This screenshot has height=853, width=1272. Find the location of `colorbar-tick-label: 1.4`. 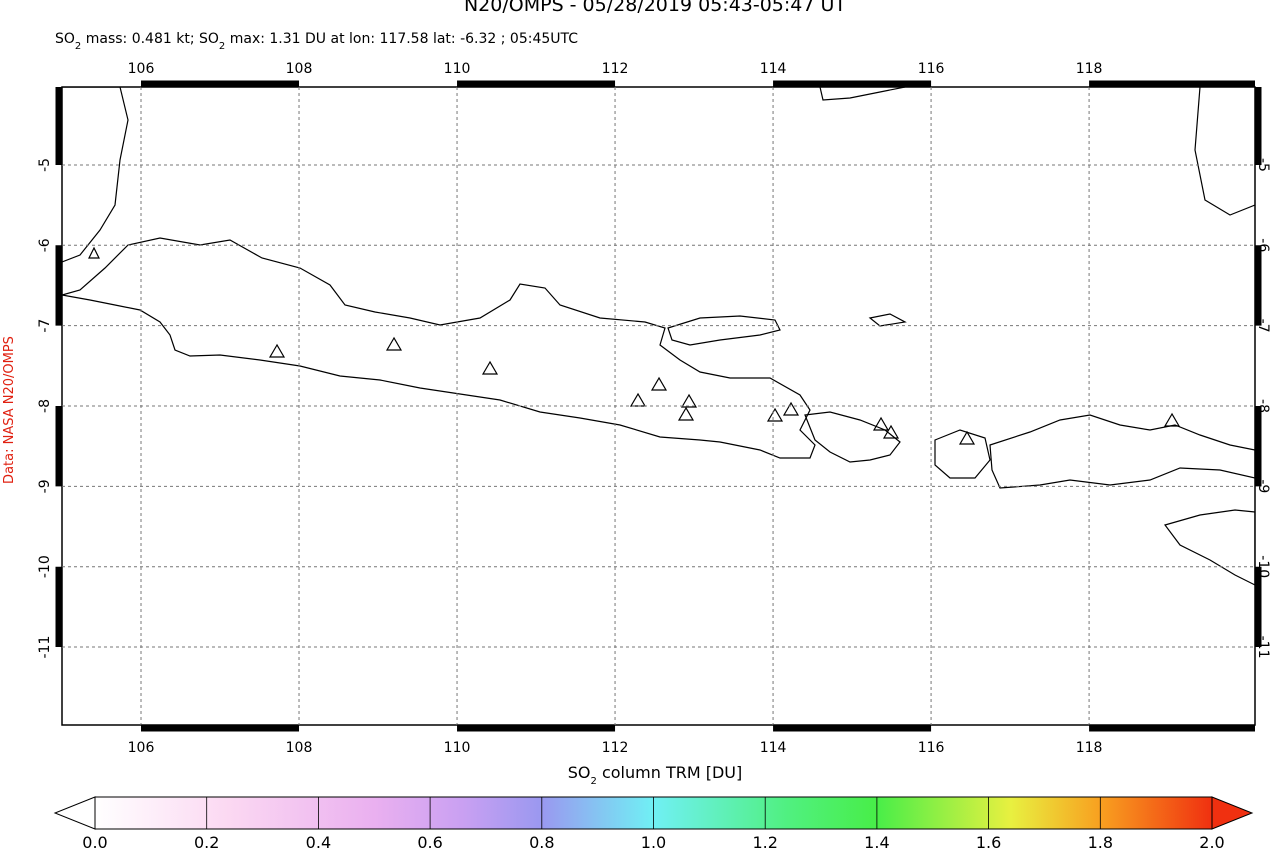

colorbar-tick-label: 1.4 is located at coordinates (876, 842).